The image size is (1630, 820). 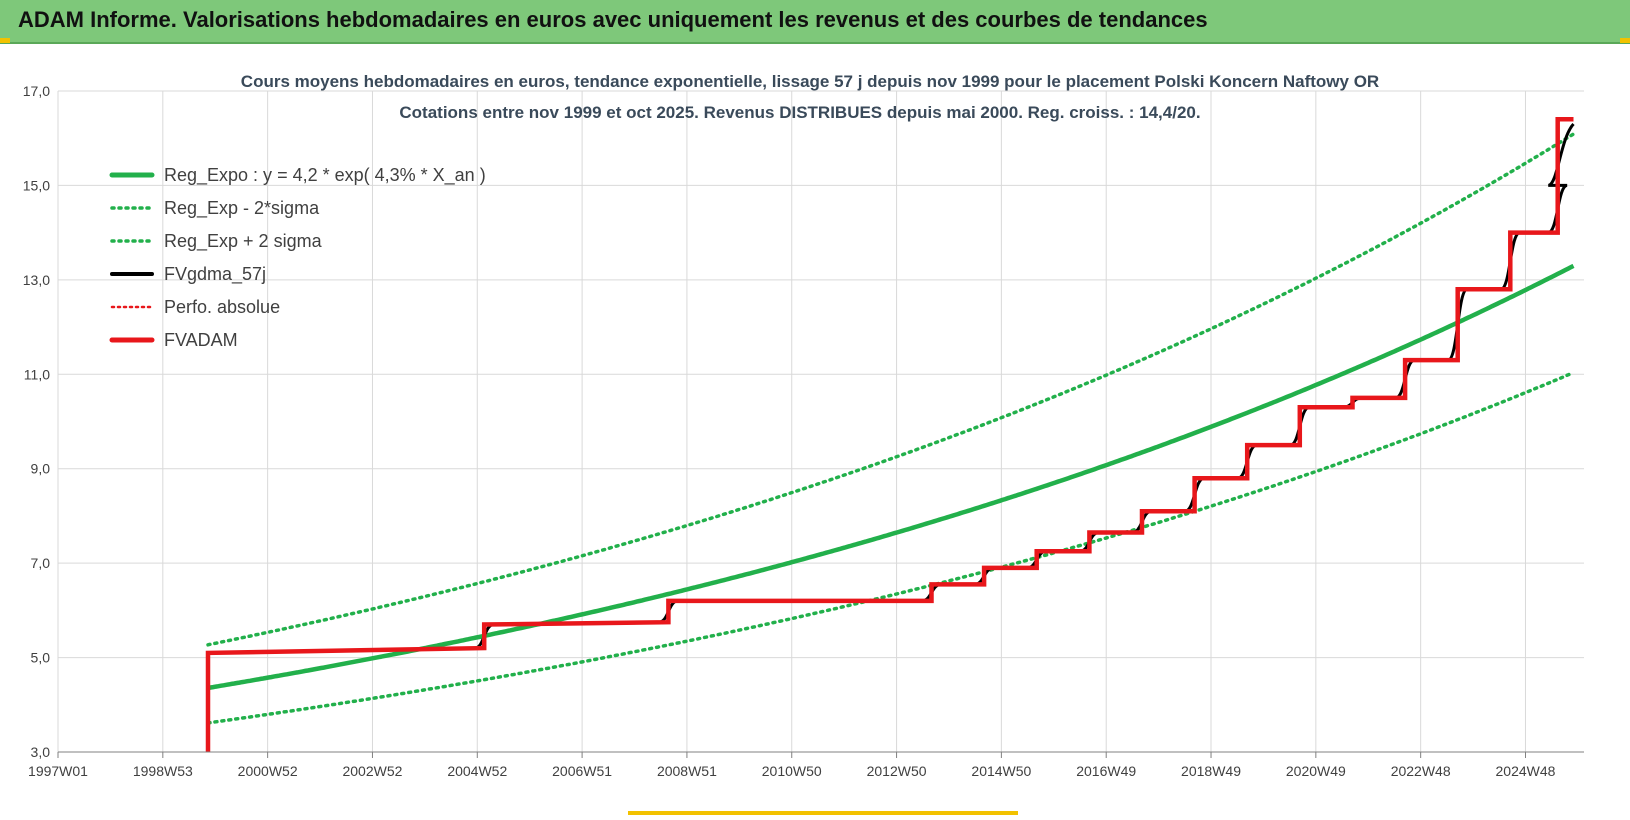 I want to click on x-tick-label: 1998W53, so click(x=163, y=771).